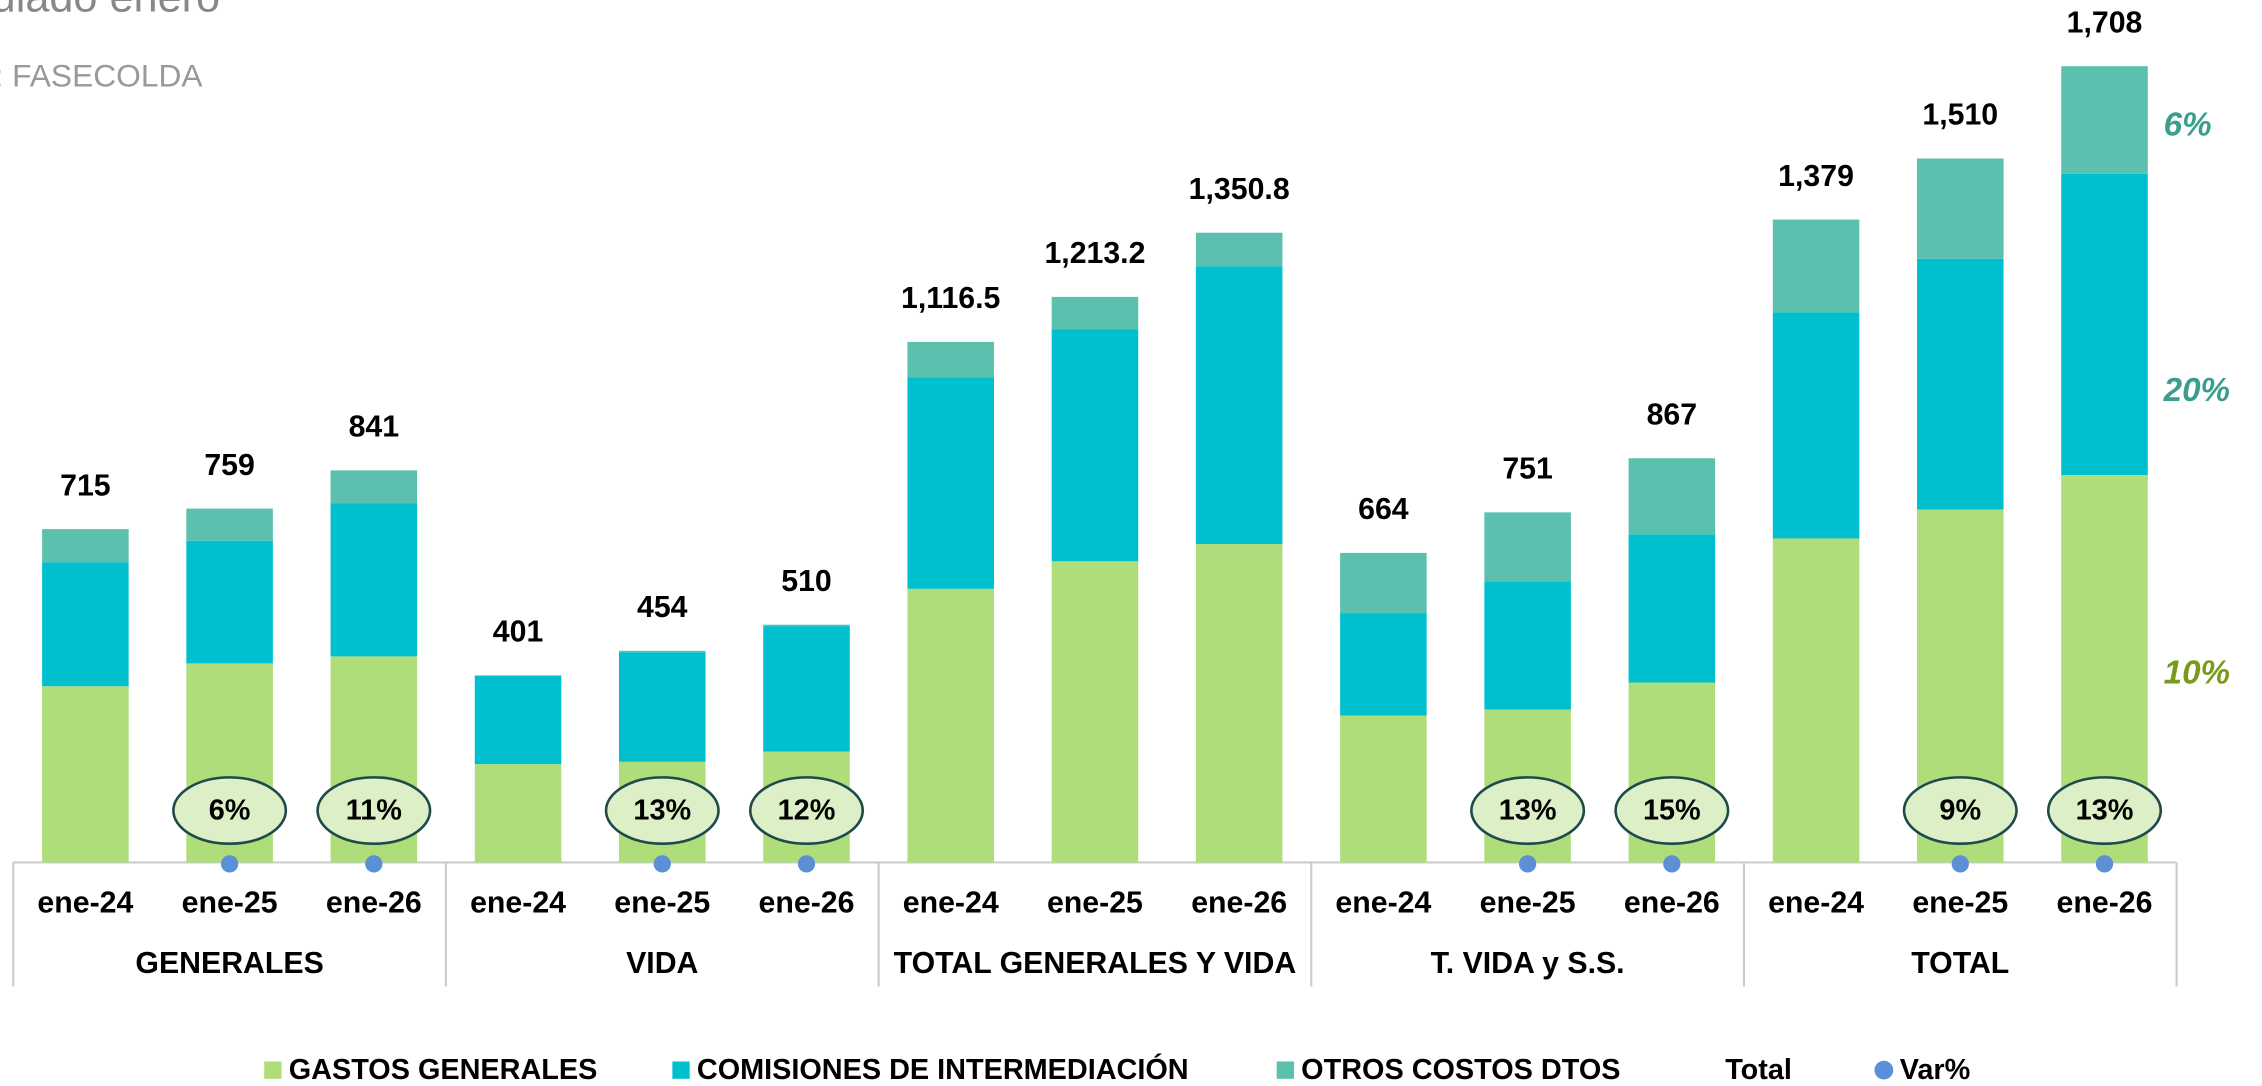 This screenshot has height=1086, width=2262. I want to click on total-label: 1,116.5, so click(950, 298).